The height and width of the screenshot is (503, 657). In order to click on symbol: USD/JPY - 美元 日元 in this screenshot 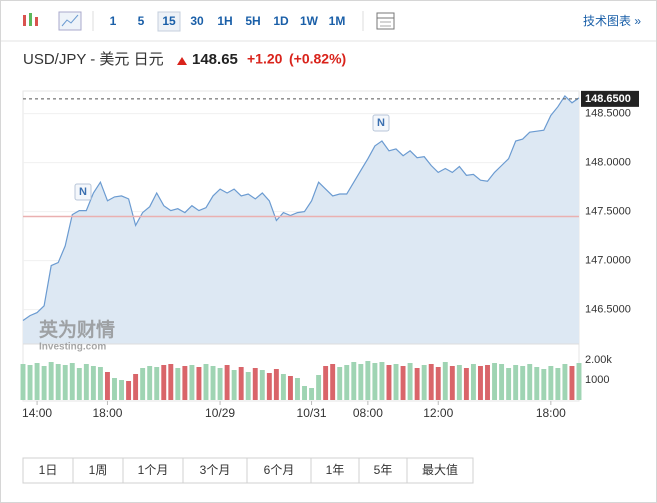, I will do `click(93, 59)`.